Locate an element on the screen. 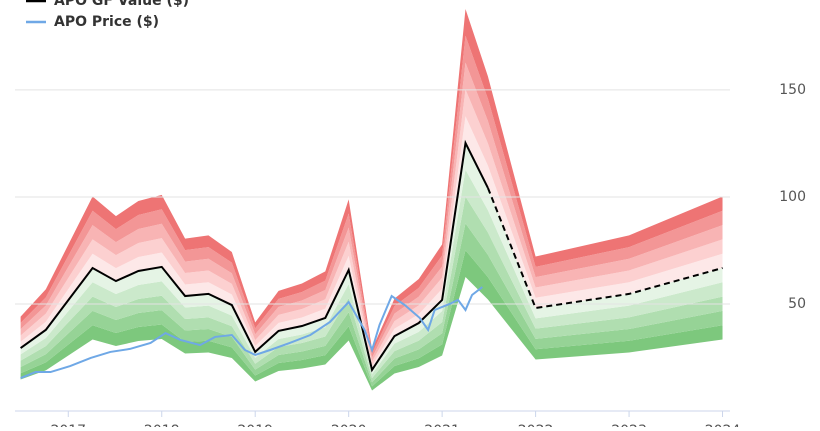 Image resolution: width=820 pixels, height=431 pixels. x-tick-label: 2017 is located at coordinates (68, 425).